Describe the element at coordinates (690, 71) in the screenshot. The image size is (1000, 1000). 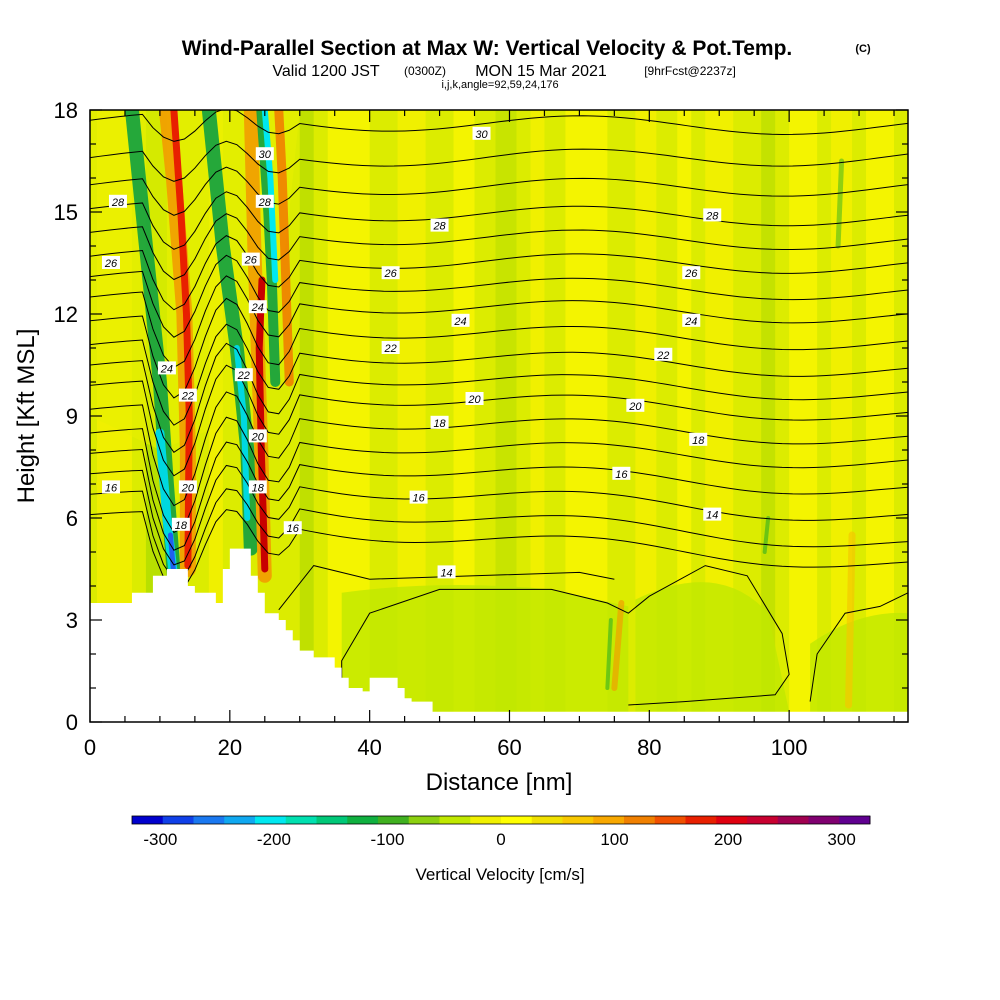
I see `forecast-info: [9hrFcst@2237z]` at that location.